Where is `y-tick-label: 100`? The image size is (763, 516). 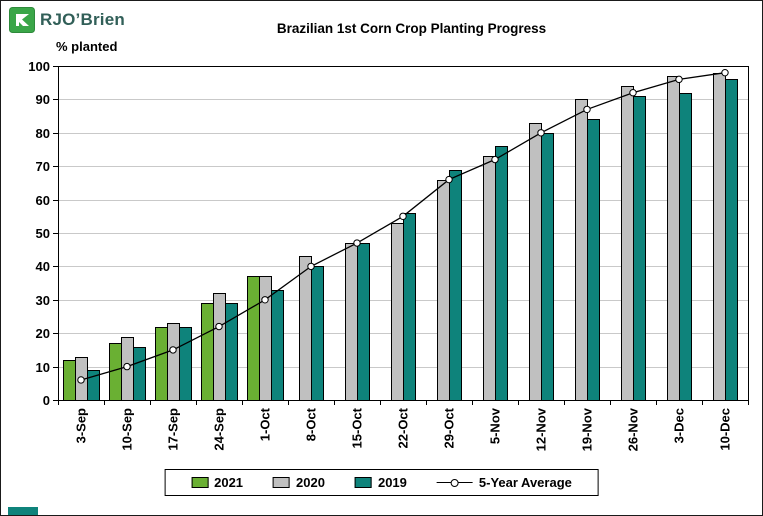
y-tick-label: 100 is located at coordinates (39, 66).